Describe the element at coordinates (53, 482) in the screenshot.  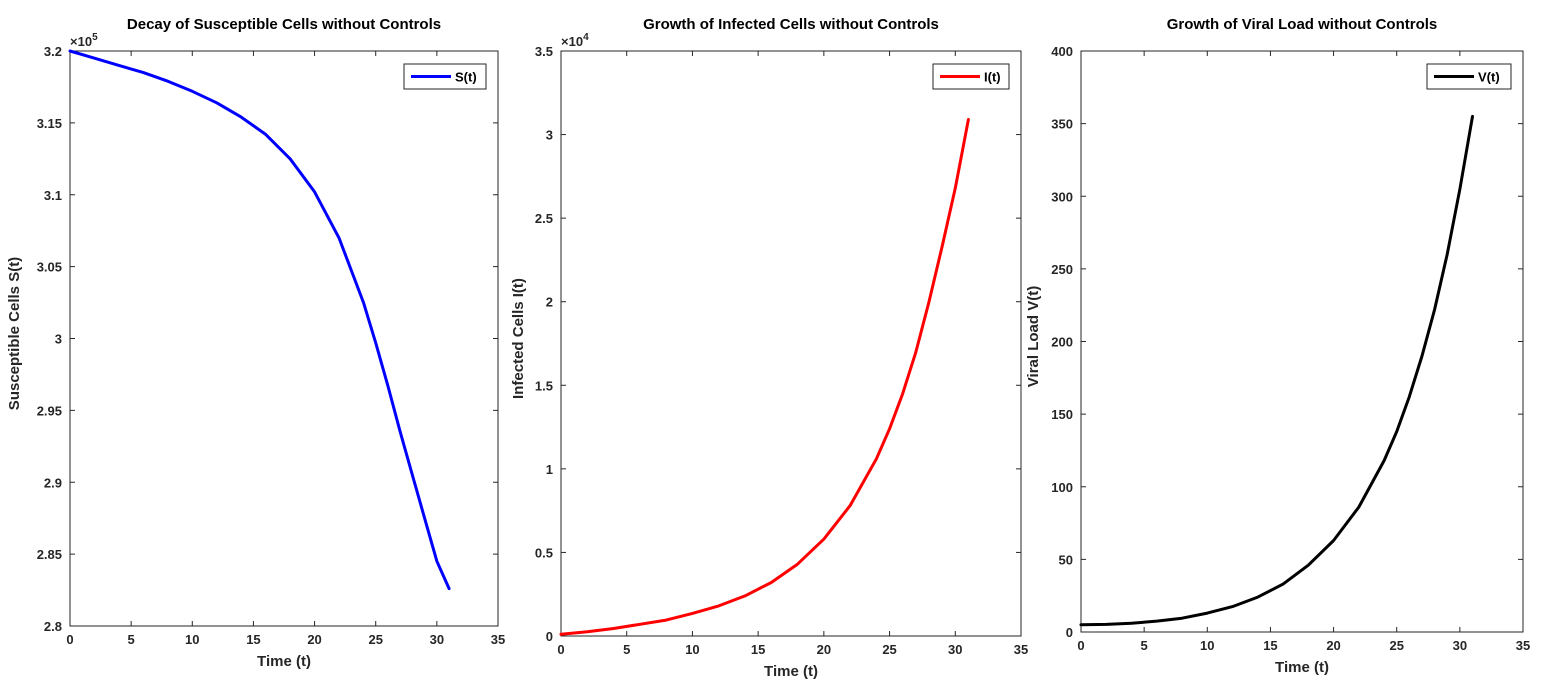
I see `susceptible-ytick-label: 2.9` at that location.